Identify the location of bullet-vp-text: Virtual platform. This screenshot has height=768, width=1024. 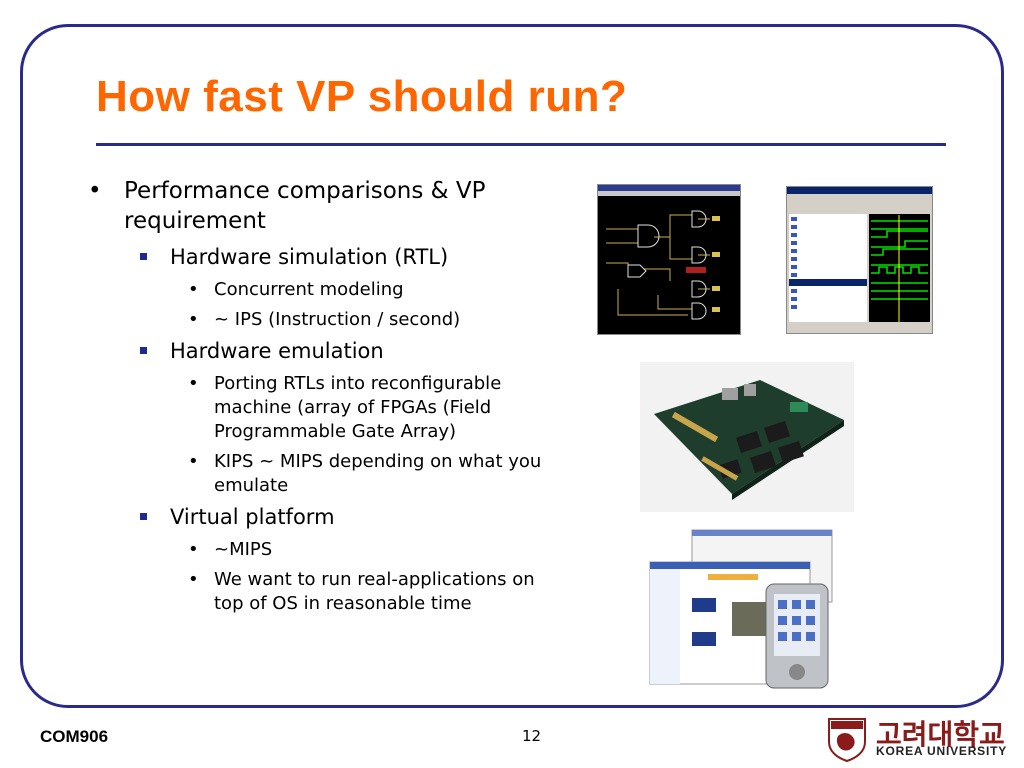
(252, 517).